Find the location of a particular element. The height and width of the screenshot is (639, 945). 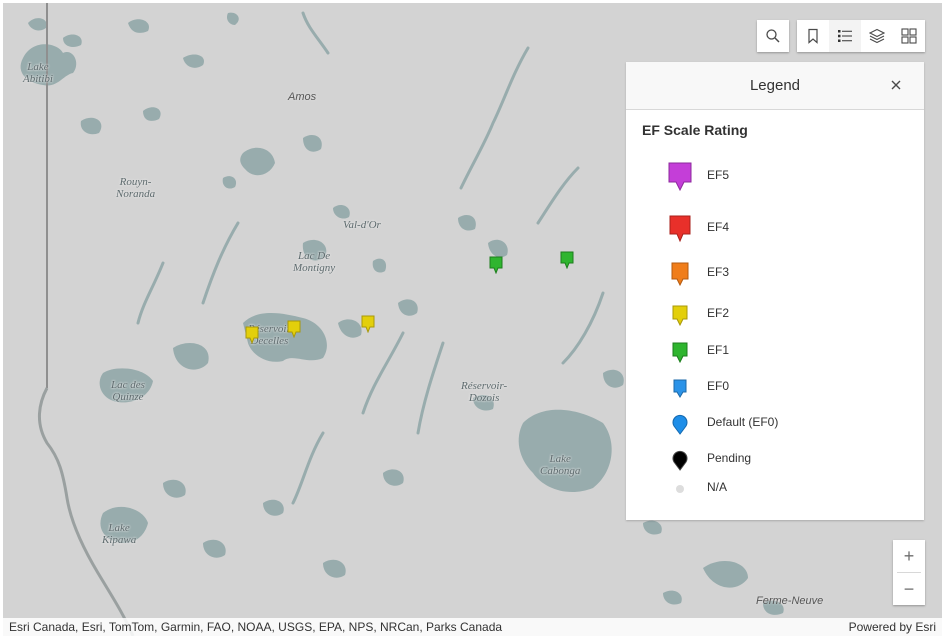

place-label-reservoir-decelles: Réservoir Decelles is located at coordinates (269, 335).